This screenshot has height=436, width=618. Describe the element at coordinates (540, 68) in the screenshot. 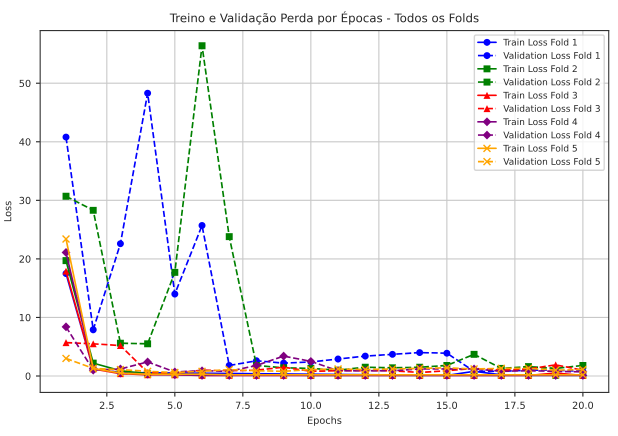

I see `legend-label: Train Loss Fold 2` at that location.